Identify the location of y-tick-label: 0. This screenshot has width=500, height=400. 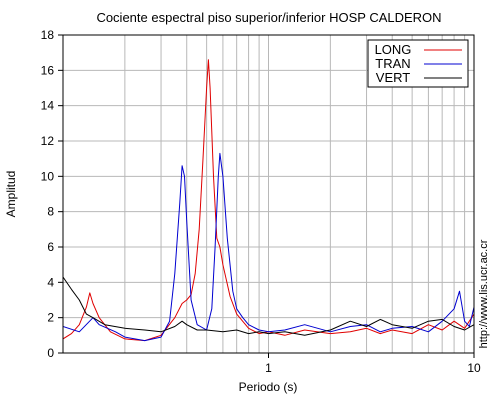
(50, 353).